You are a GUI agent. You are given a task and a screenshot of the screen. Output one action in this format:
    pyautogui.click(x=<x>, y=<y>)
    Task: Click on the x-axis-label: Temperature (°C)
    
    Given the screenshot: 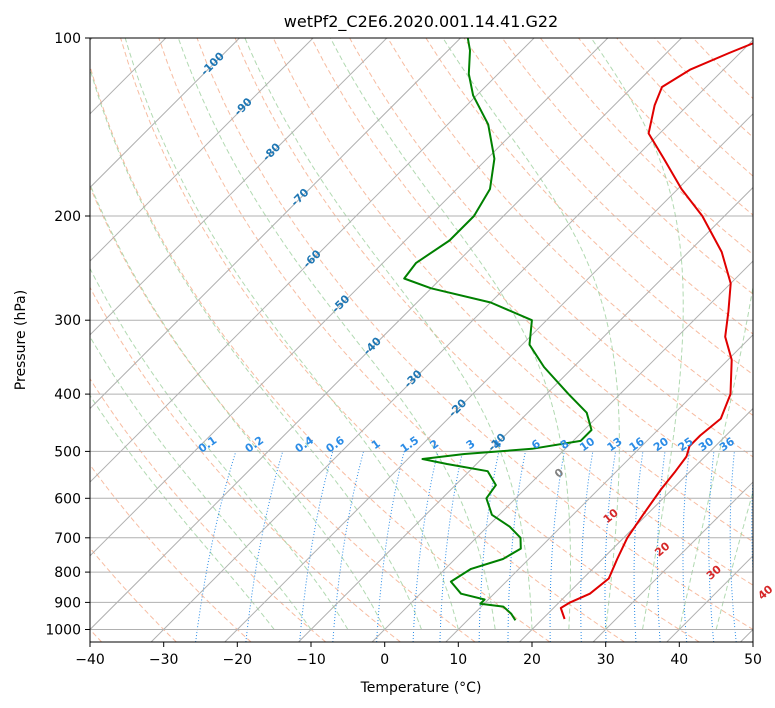 What is the action you would take?
    pyautogui.click(x=421, y=688)
    